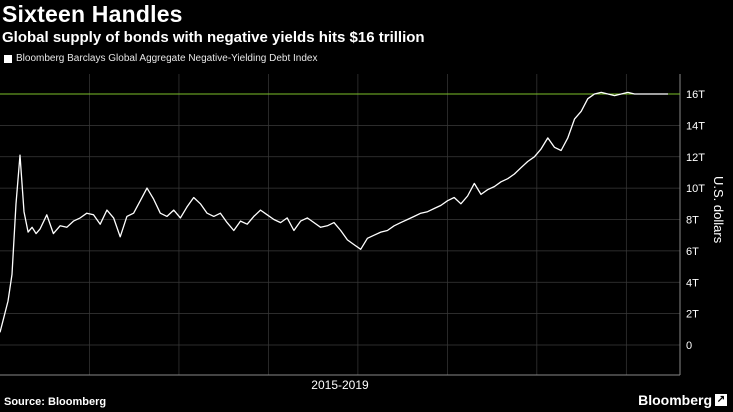 The width and height of the screenshot is (733, 412). I want to click on y-tick-label: 16T, so click(695, 95).